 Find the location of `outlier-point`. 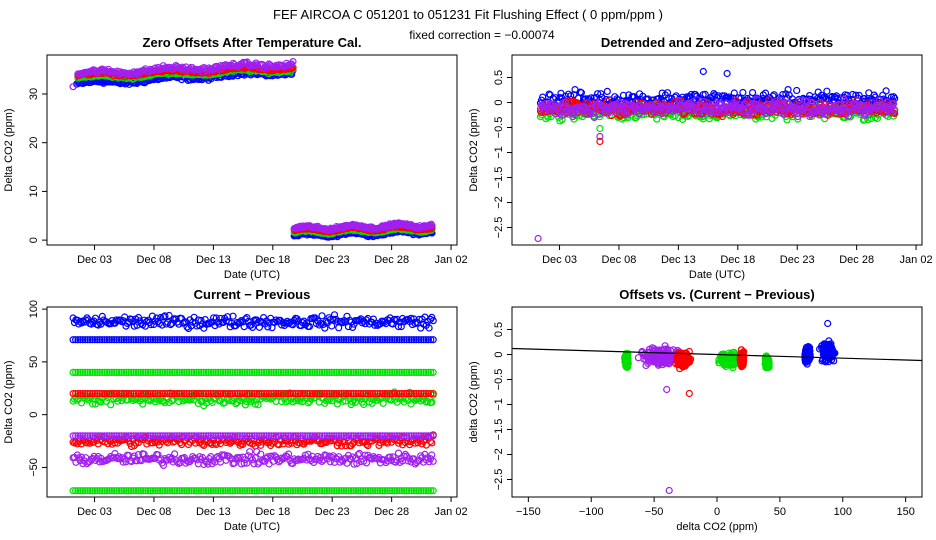

outlier-point is located at coordinates (727, 73).